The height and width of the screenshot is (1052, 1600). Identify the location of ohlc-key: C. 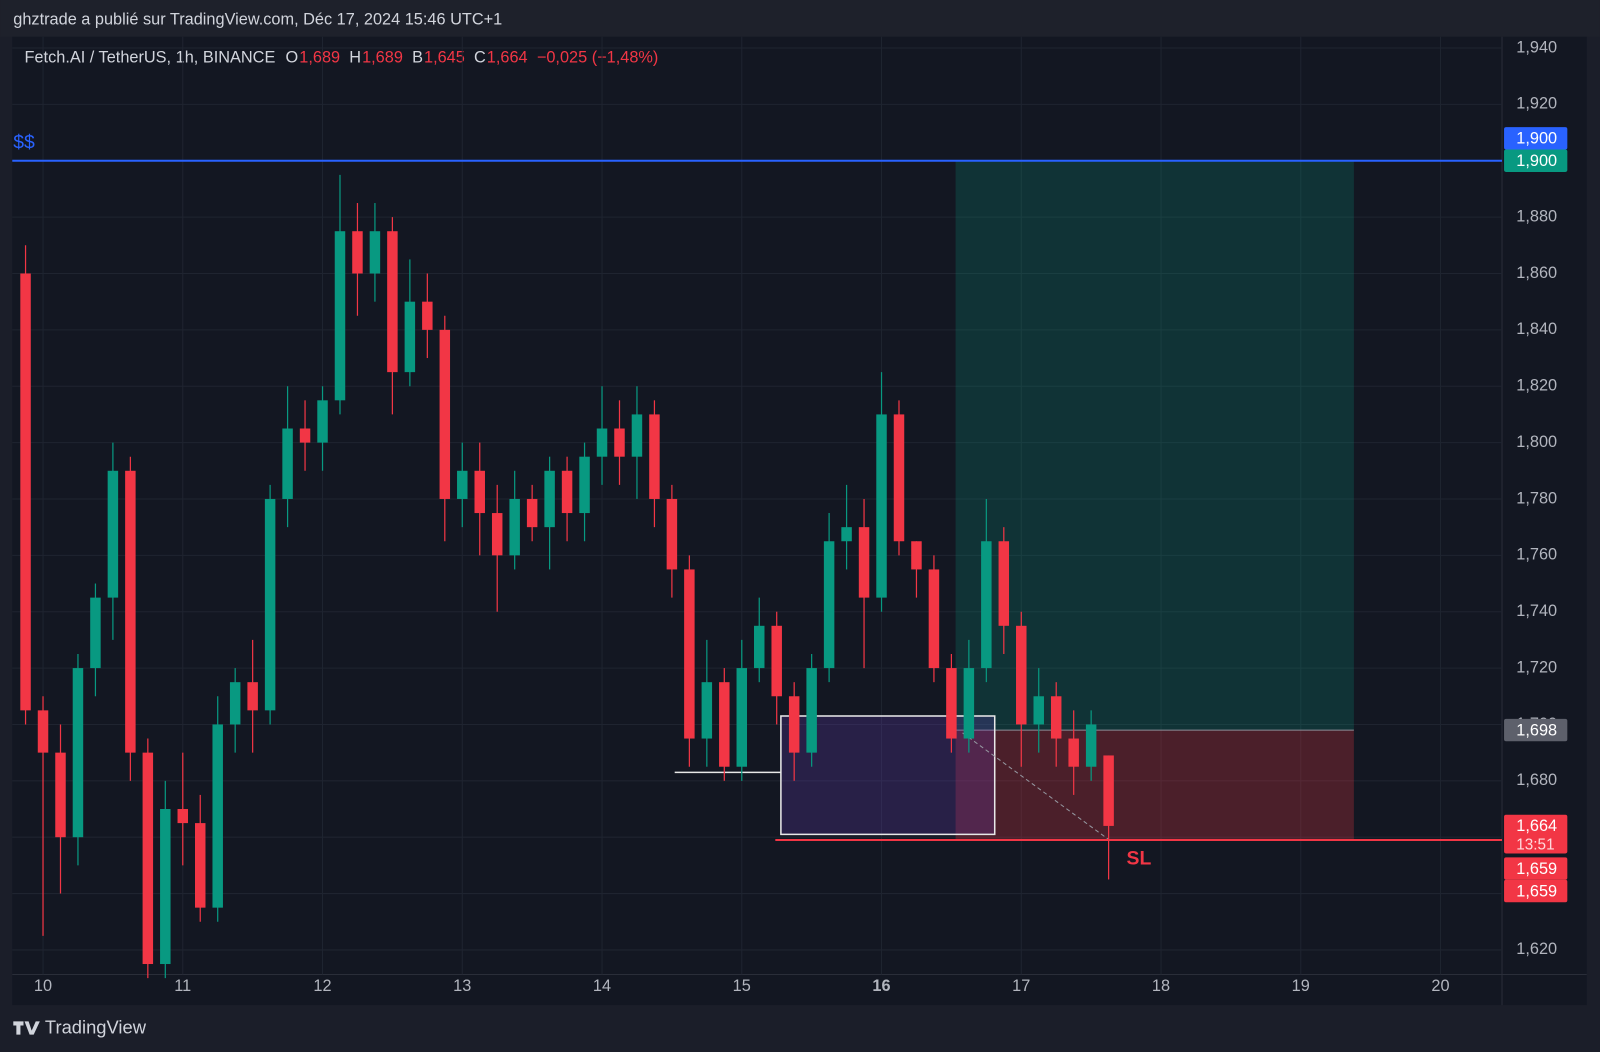
(480, 57).